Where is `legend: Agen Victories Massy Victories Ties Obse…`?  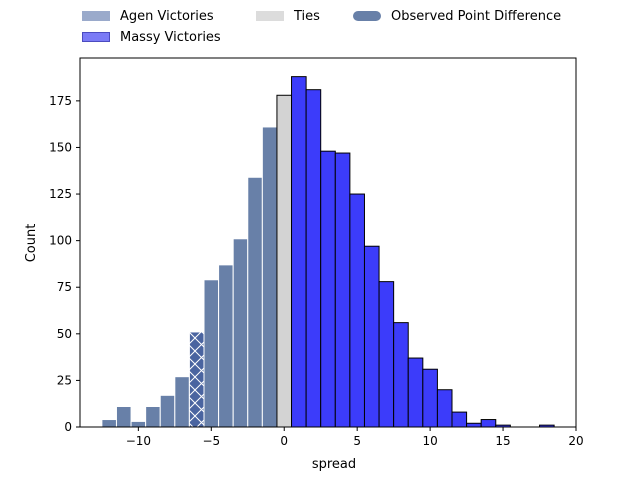 legend: Agen Victories Massy Victories Ties Obse… is located at coordinates (342, 28).